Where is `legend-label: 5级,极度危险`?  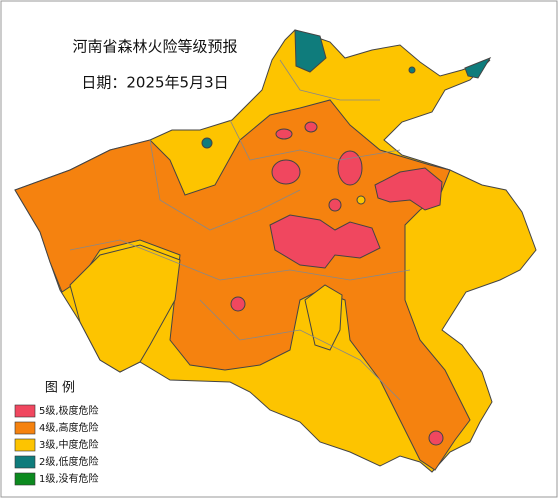
legend-label: 5级,极度危险 is located at coordinates (69, 410).